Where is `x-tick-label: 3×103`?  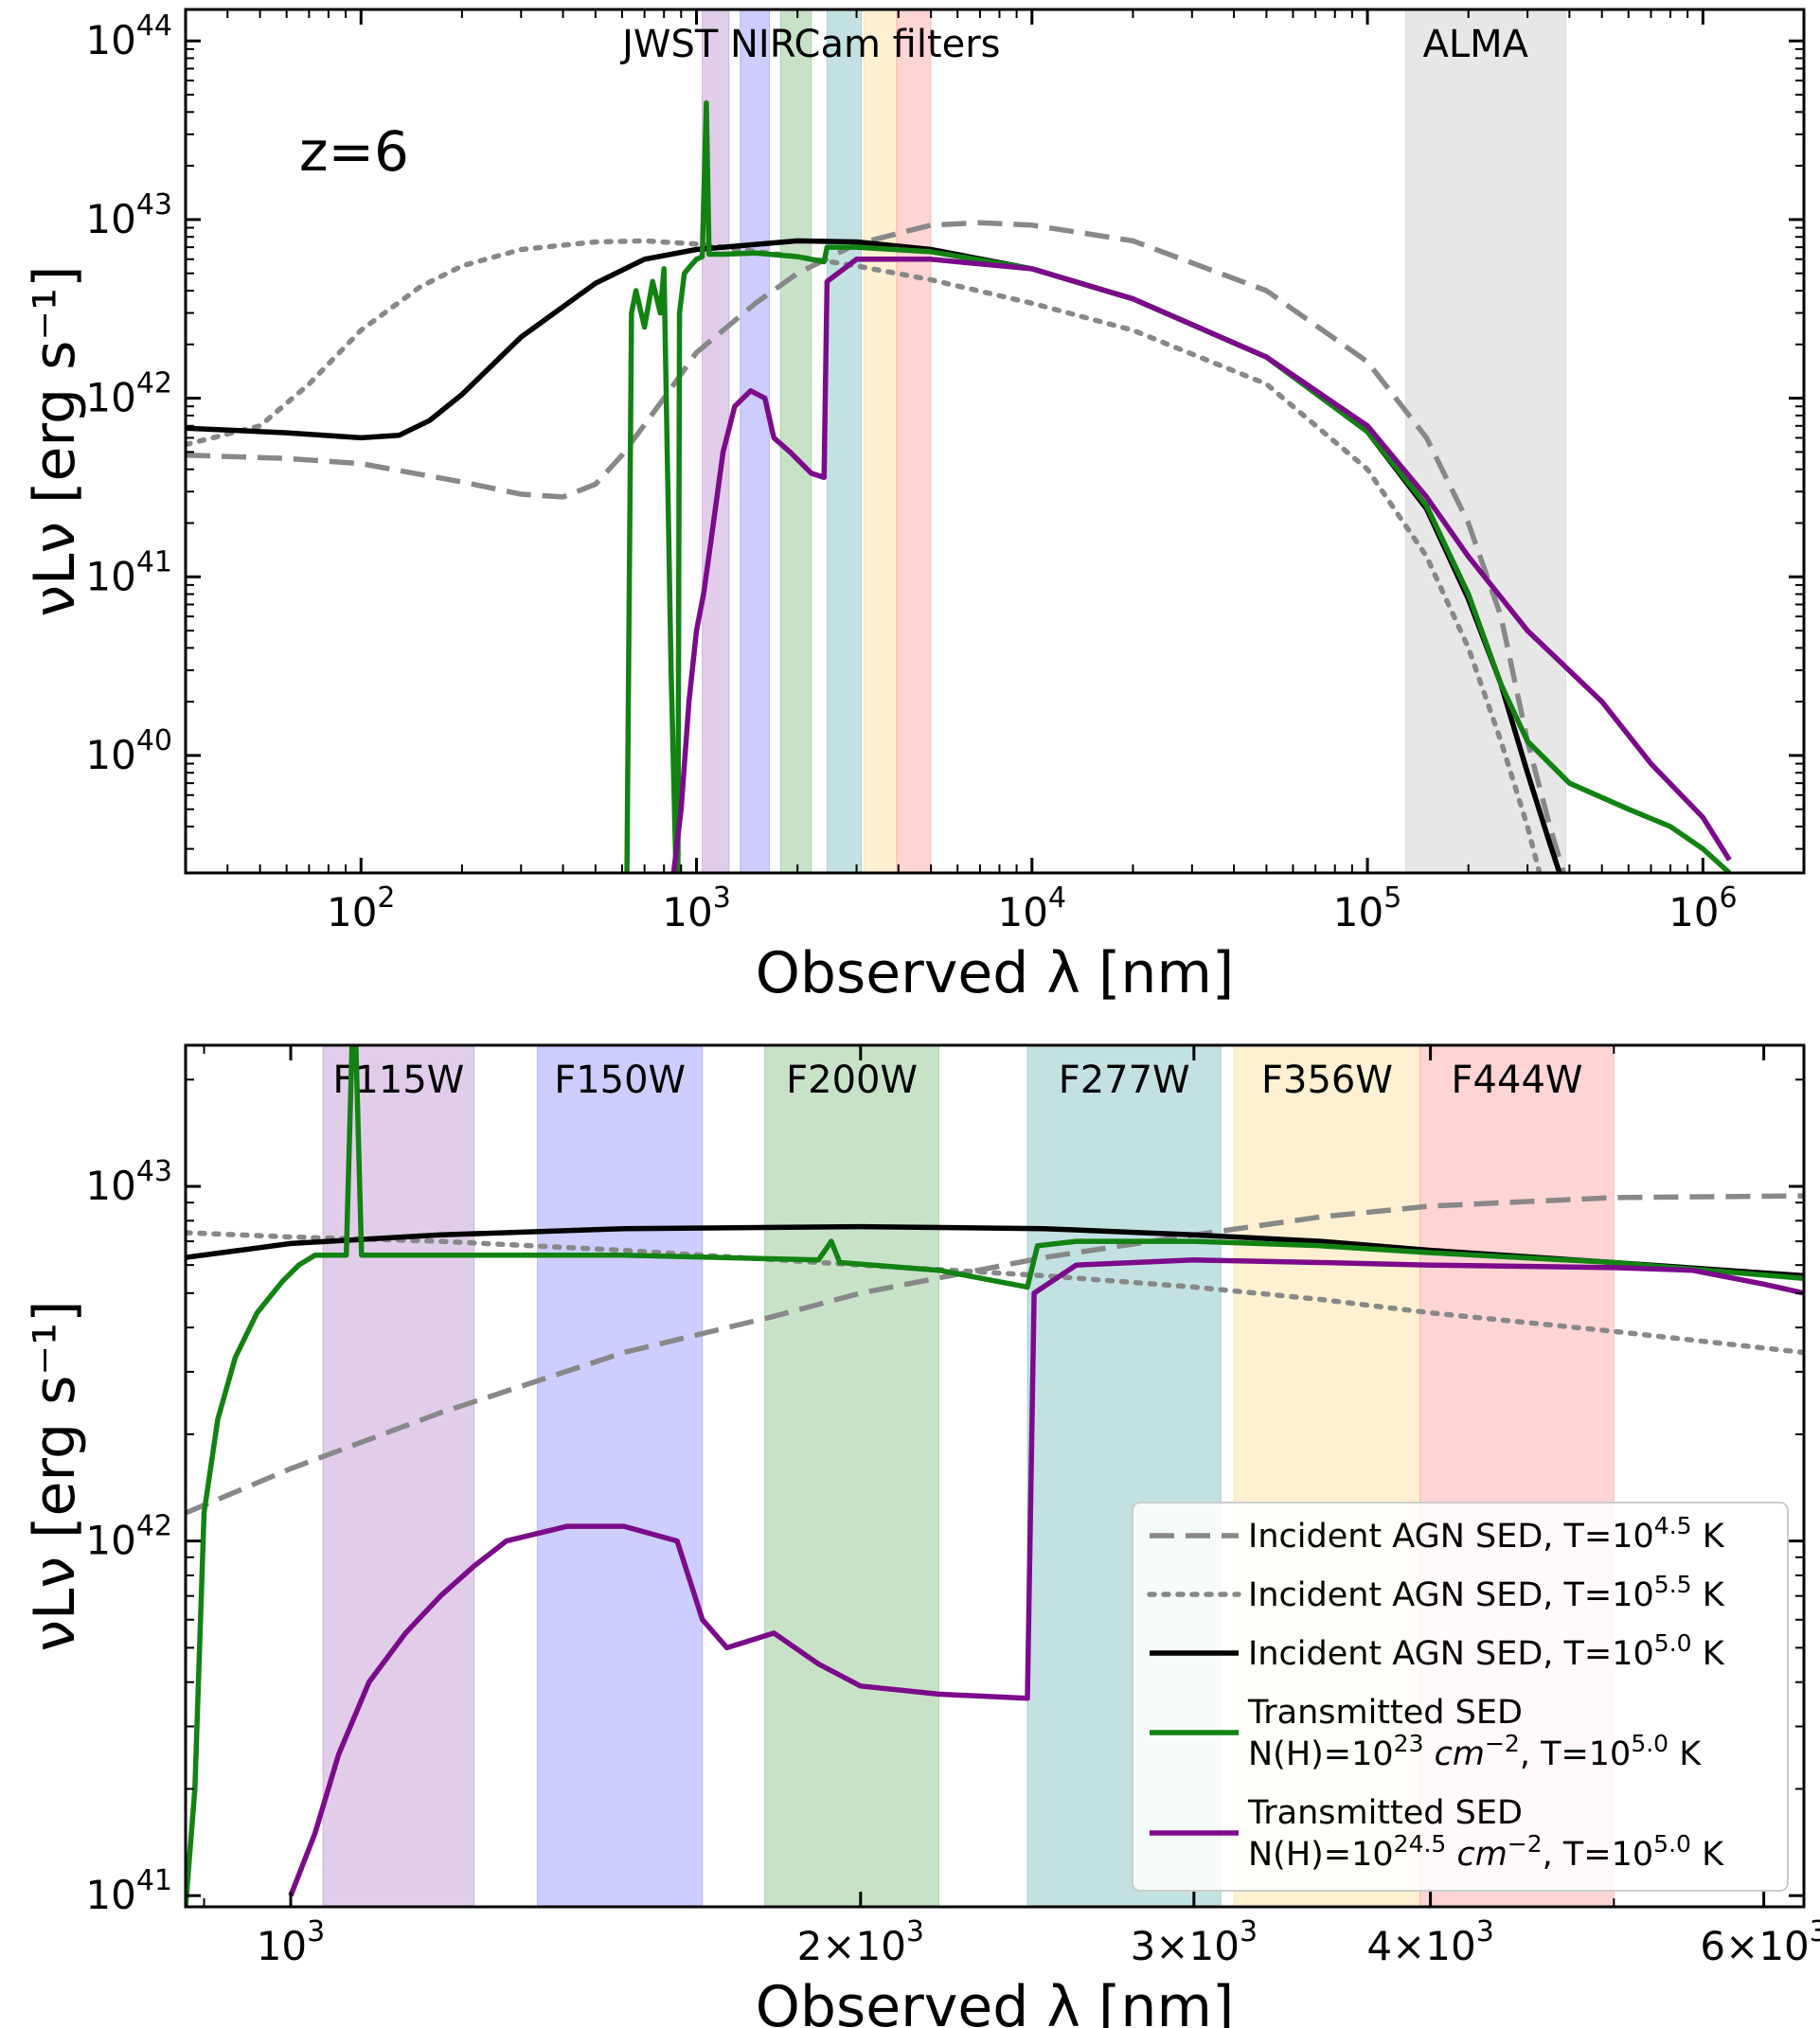 x-tick-label: 3×103 is located at coordinates (1195, 1942).